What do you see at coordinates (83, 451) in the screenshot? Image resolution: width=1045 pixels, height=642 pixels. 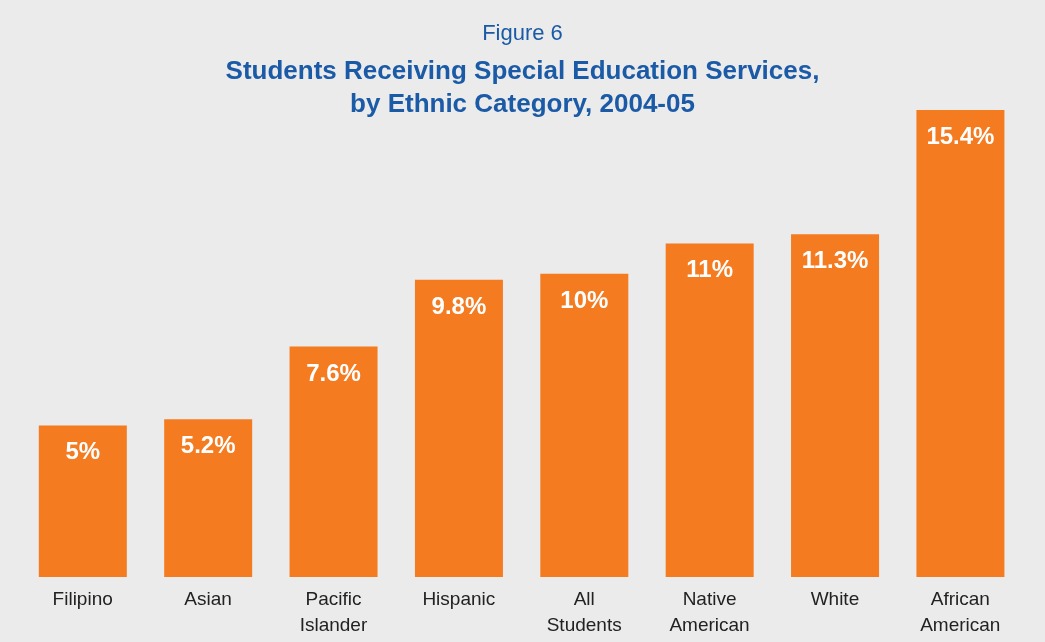 I see `data-label: 5%` at bounding box center [83, 451].